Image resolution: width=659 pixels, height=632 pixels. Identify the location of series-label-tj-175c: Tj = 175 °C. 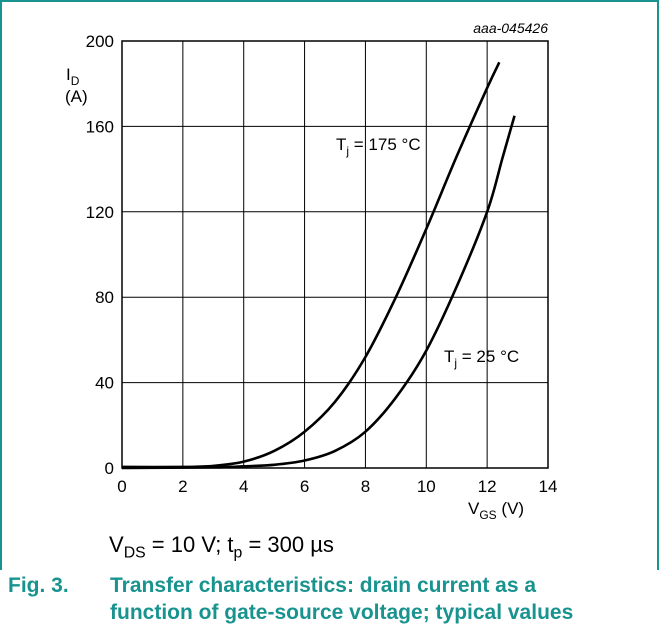
(378, 146).